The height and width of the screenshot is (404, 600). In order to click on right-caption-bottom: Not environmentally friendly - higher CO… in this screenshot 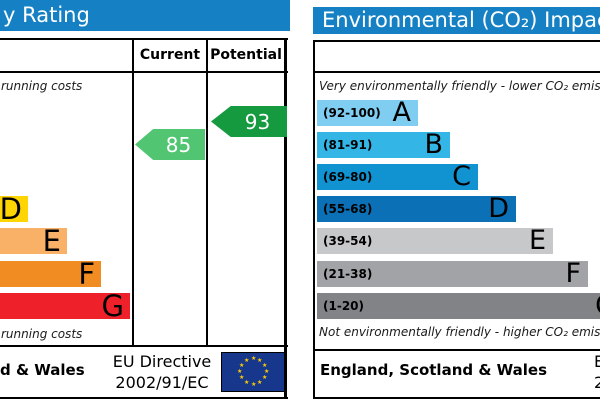, I will do `click(459, 332)`.